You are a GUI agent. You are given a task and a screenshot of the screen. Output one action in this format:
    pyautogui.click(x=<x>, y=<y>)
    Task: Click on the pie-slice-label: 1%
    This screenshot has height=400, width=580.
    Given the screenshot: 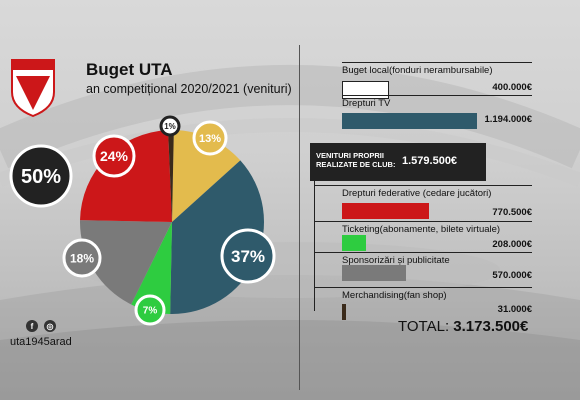 What is the action you would take?
    pyautogui.click(x=170, y=126)
    